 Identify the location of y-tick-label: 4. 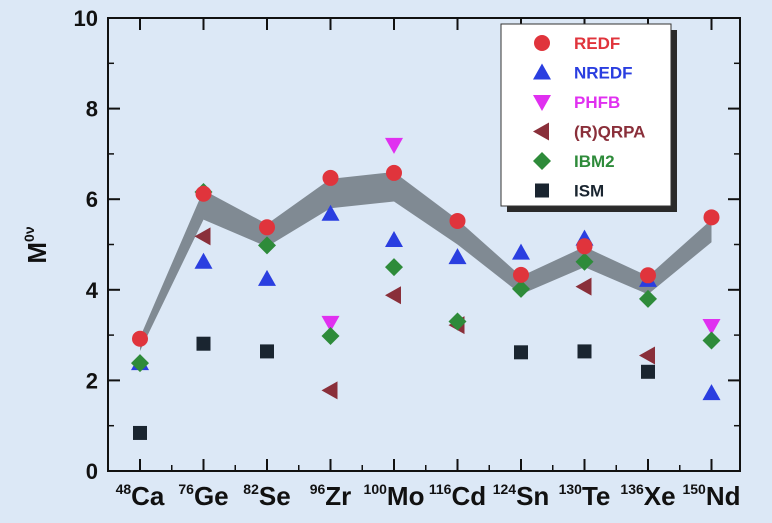
(92, 290).